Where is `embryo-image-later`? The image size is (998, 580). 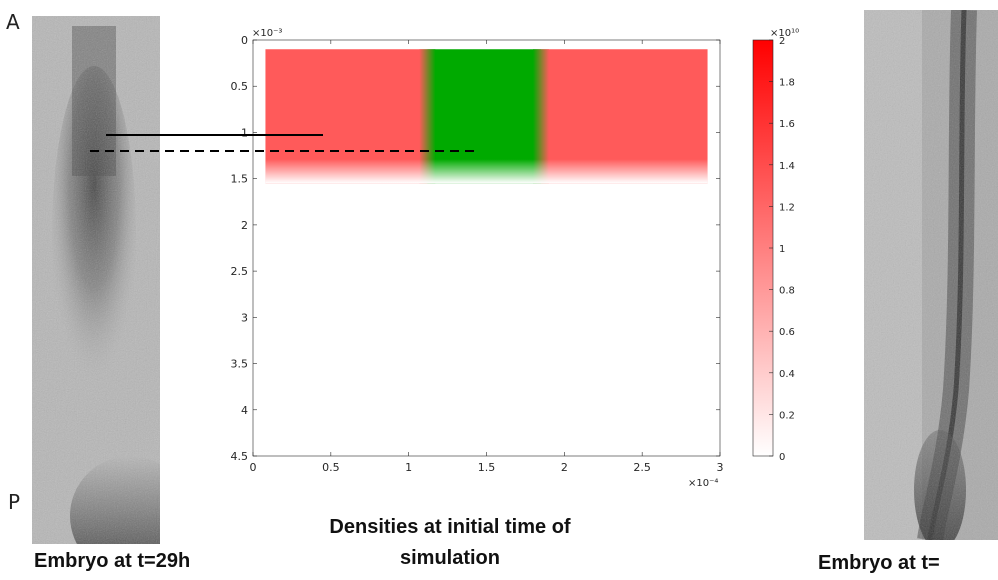 embryo-image-later is located at coordinates (931, 275).